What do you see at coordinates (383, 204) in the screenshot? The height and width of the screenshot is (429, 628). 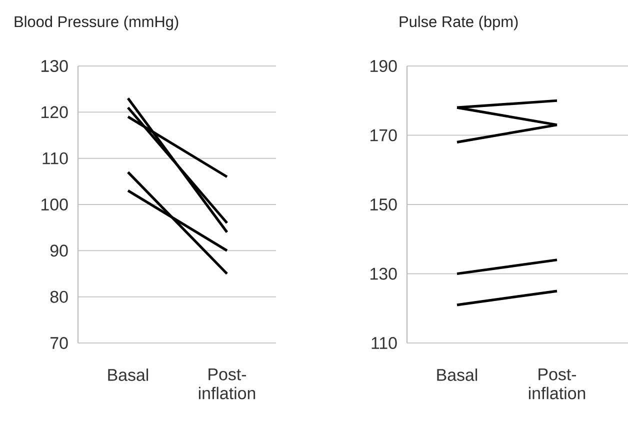 I see `y-tick-label: 150` at bounding box center [383, 204].